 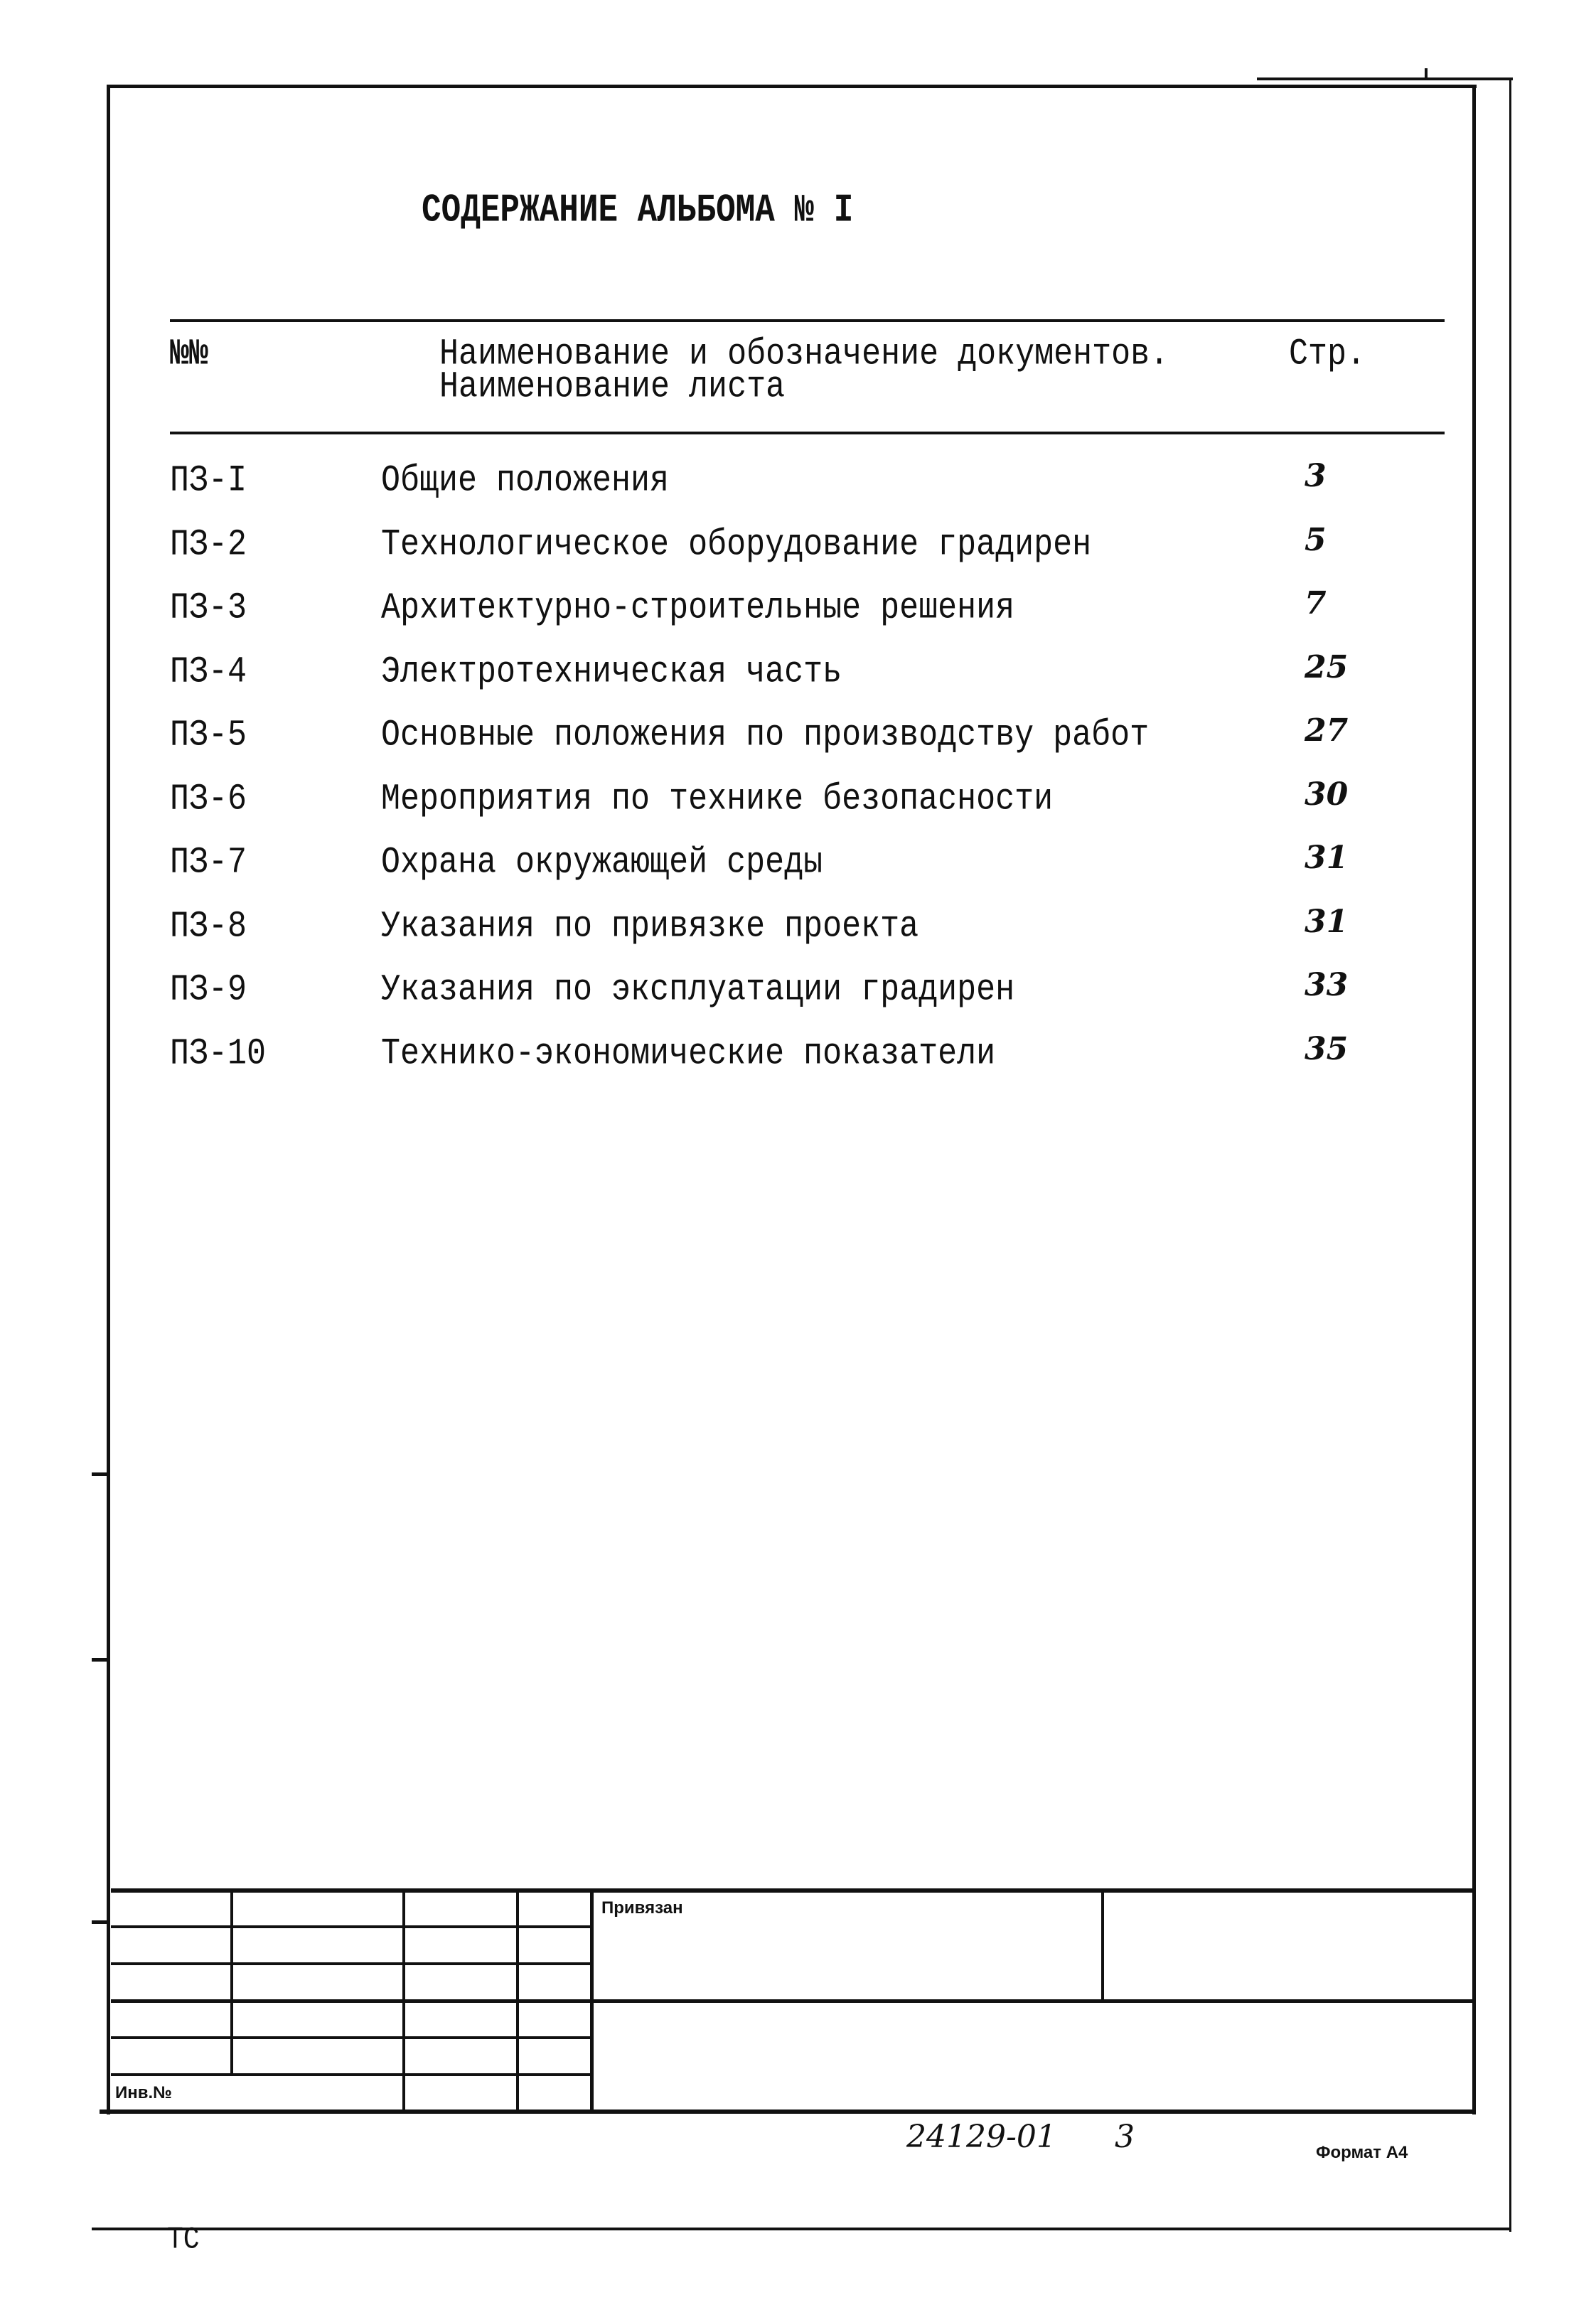 What do you see at coordinates (1316, 603) in the screenshot?
I see `item-page: 7` at bounding box center [1316, 603].